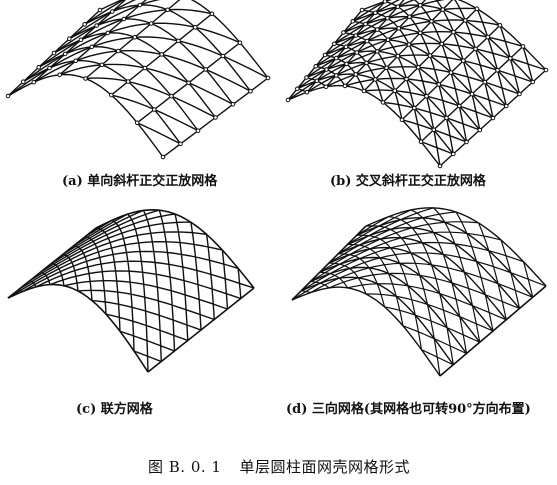 Image resolution: width=557 pixels, height=485 pixels. I want to click on caption-panel-c: (c) 联方网格, so click(114, 409).